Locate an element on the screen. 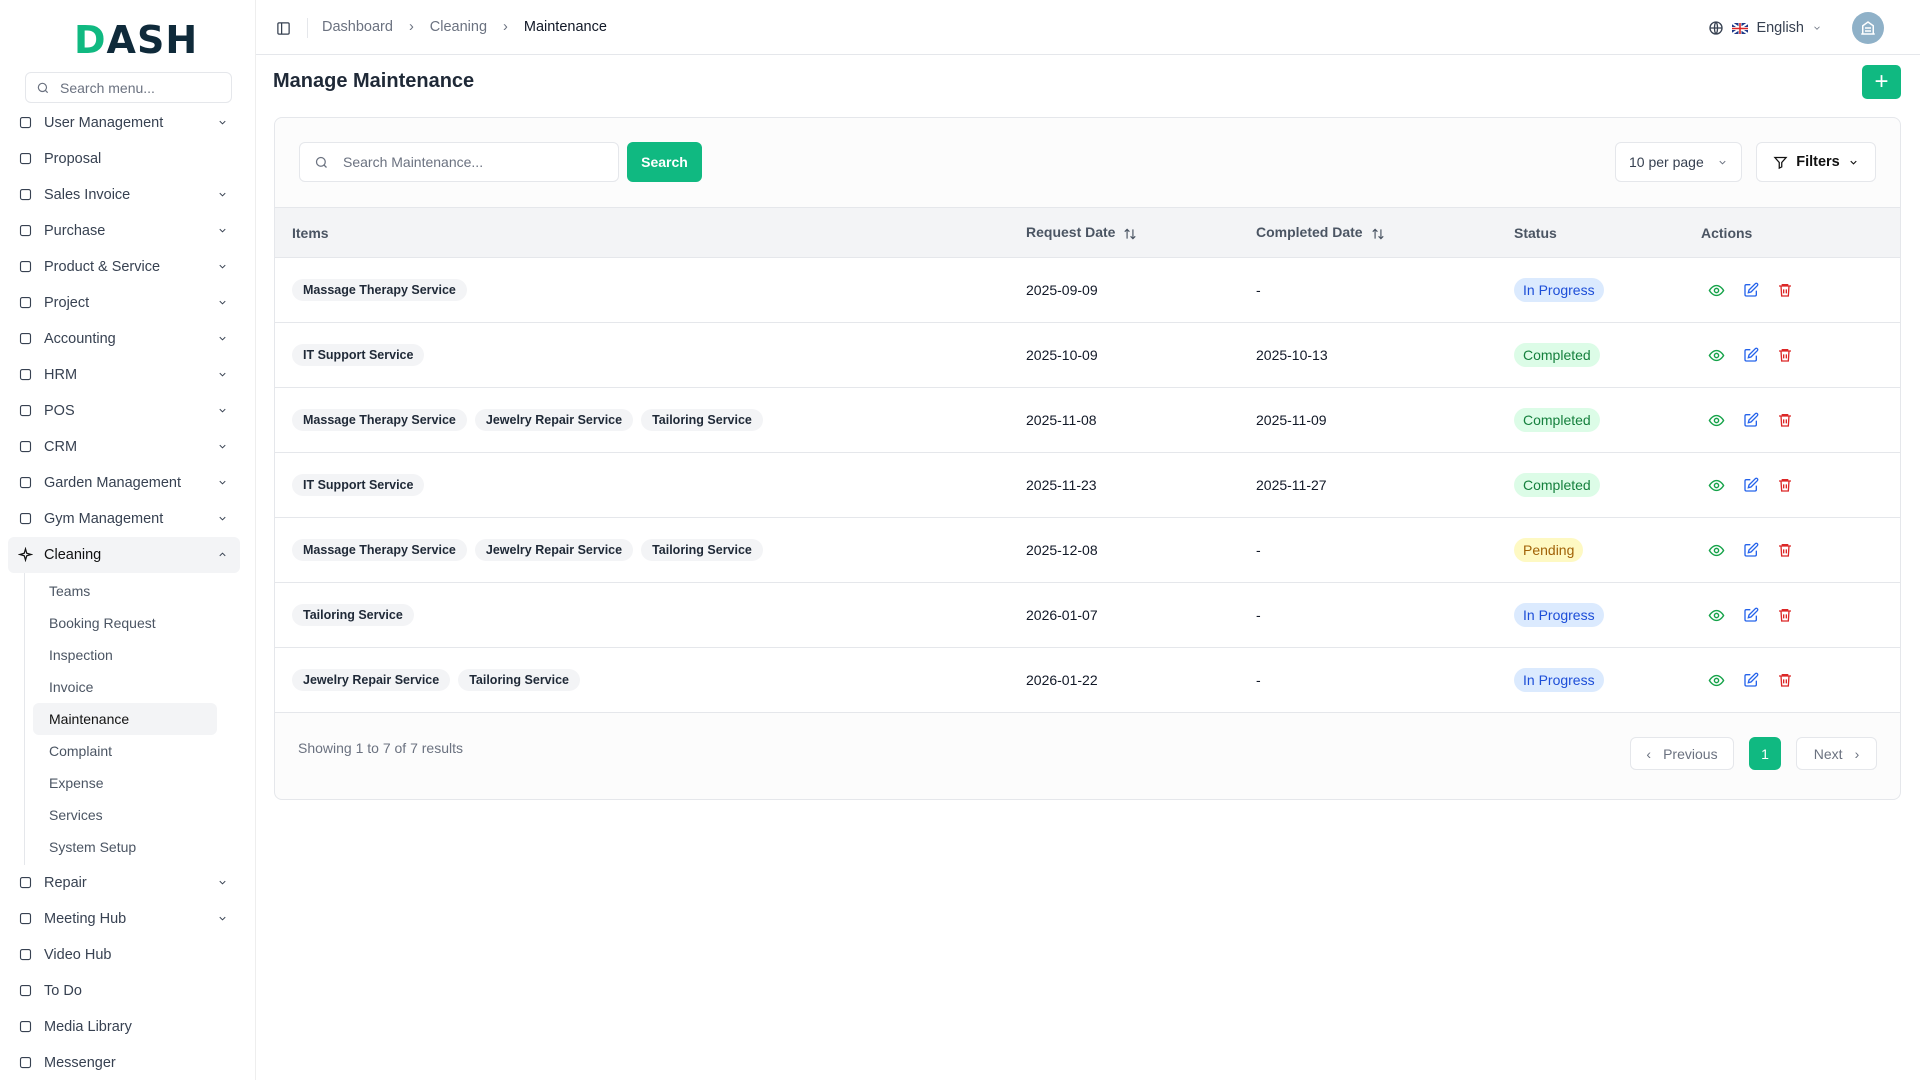 The height and width of the screenshot is (1081, 1920). sidebar-item-label: Product & Service is located at coordinates (102, 267).